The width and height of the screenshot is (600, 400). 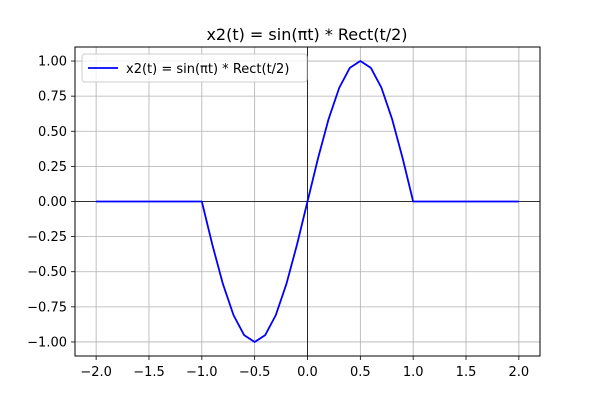 What do you see at coordinates (207, 69) in the screenshot?
I see `legend-label: x2(t) = sin(πt) * Rect(t/2)` at bounding box center [207, 69].